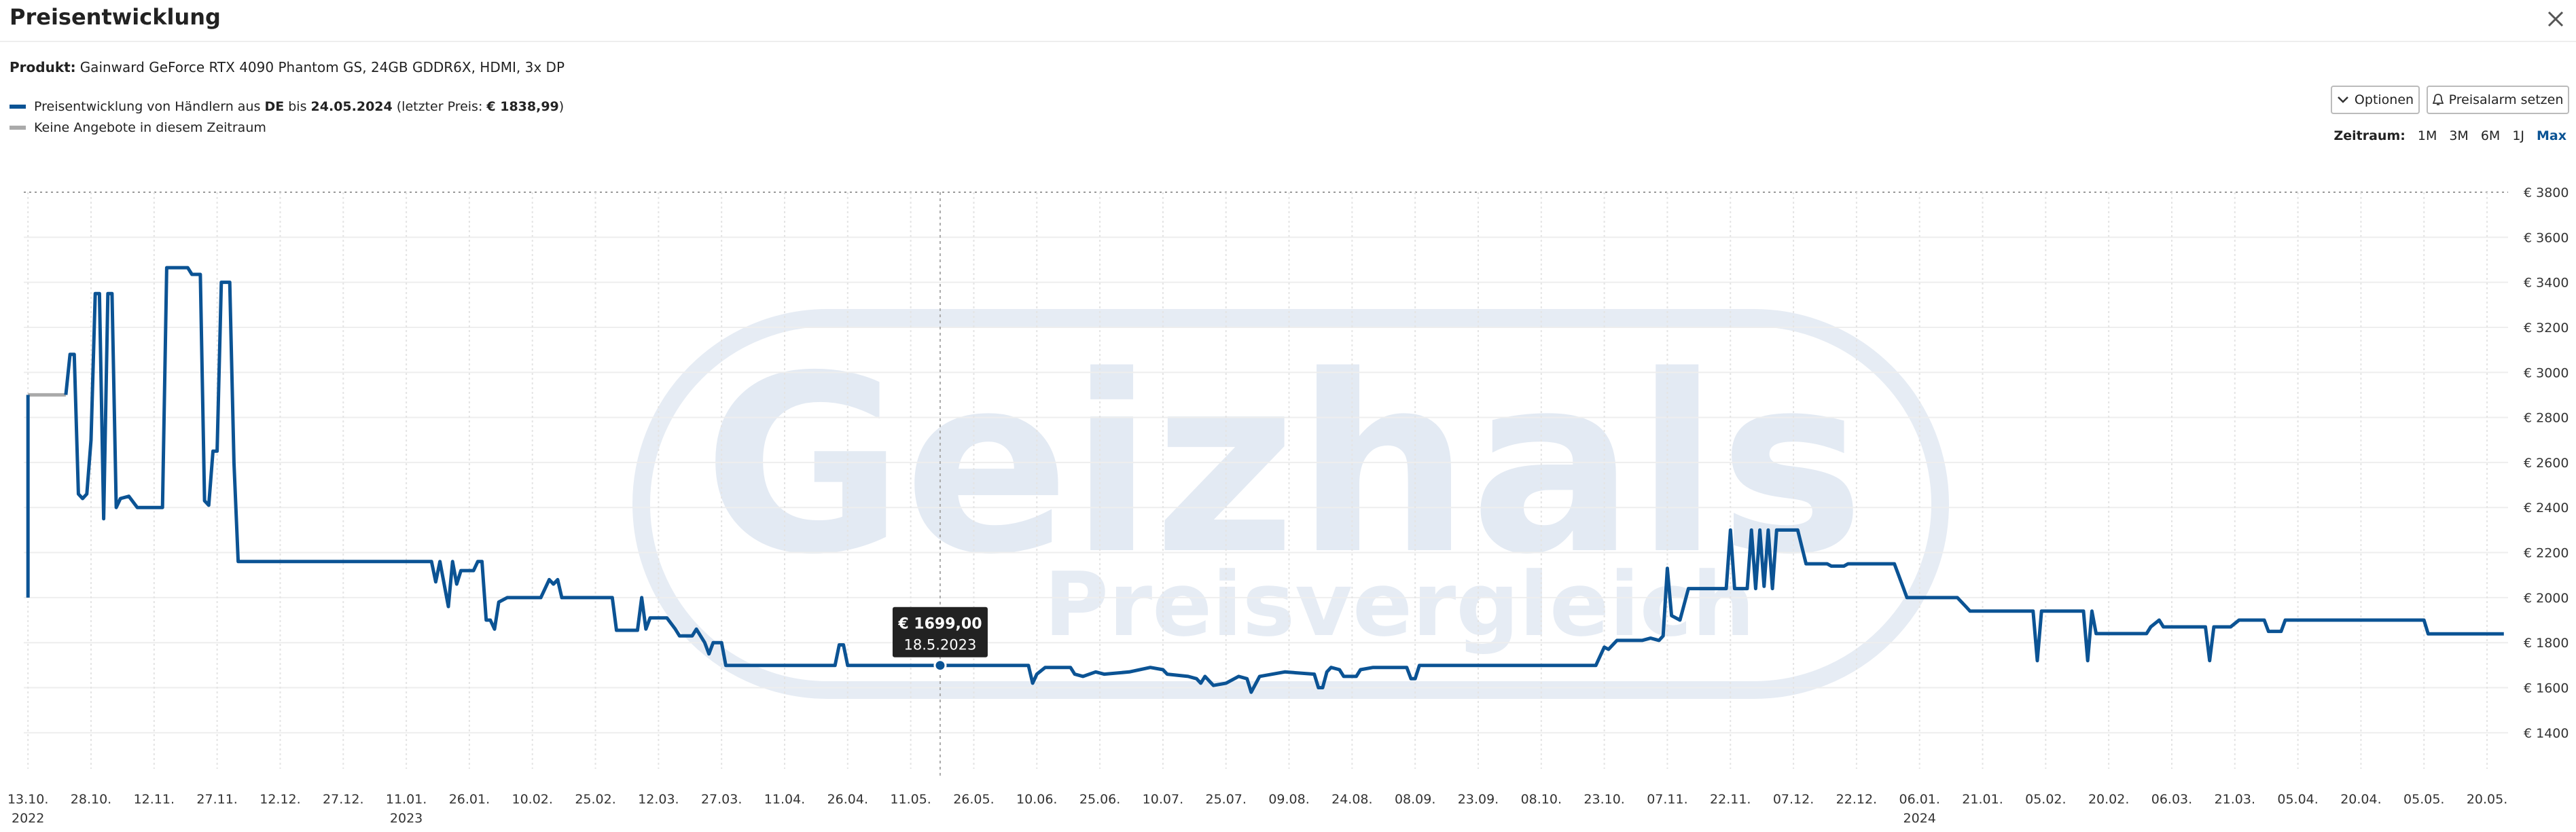 This screenshot has width=2576, height=832. Describe the element at coordinates (2459, 135) in the screenshot. I see `period-option: 3M` at that location.